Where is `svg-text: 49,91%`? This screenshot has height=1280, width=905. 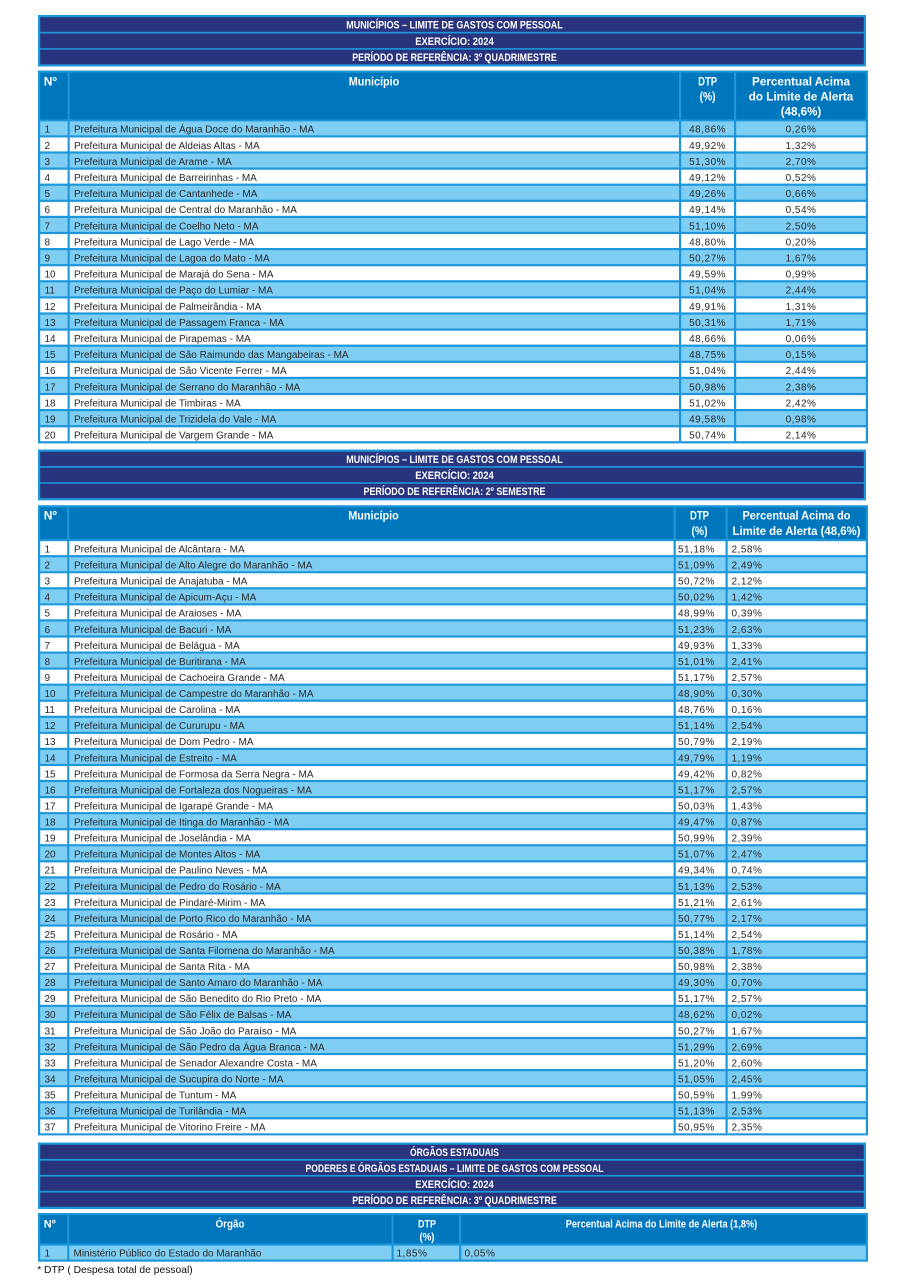
svg-text: 49,91% is located at coordinates (707, 307).